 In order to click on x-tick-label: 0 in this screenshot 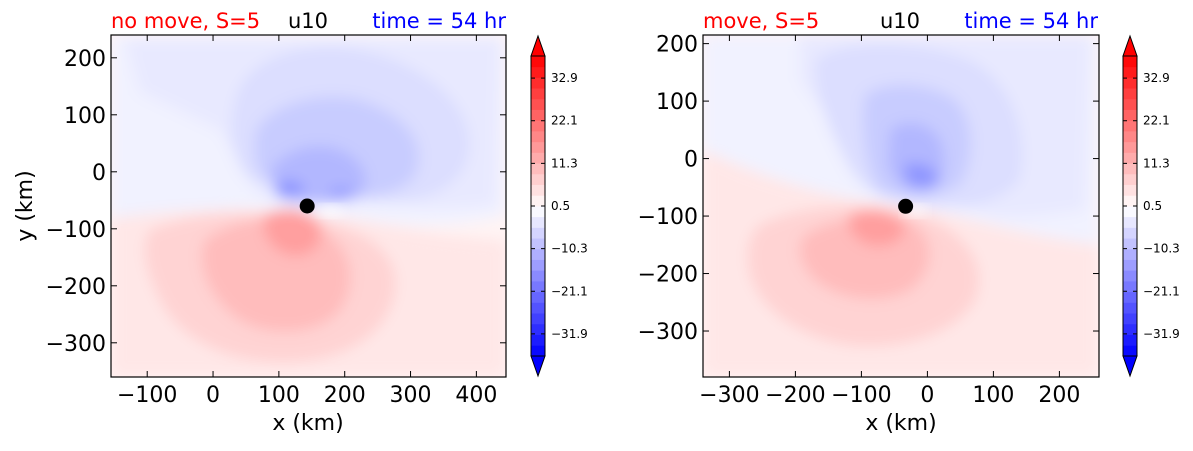, I will do `click(213, 395)`.